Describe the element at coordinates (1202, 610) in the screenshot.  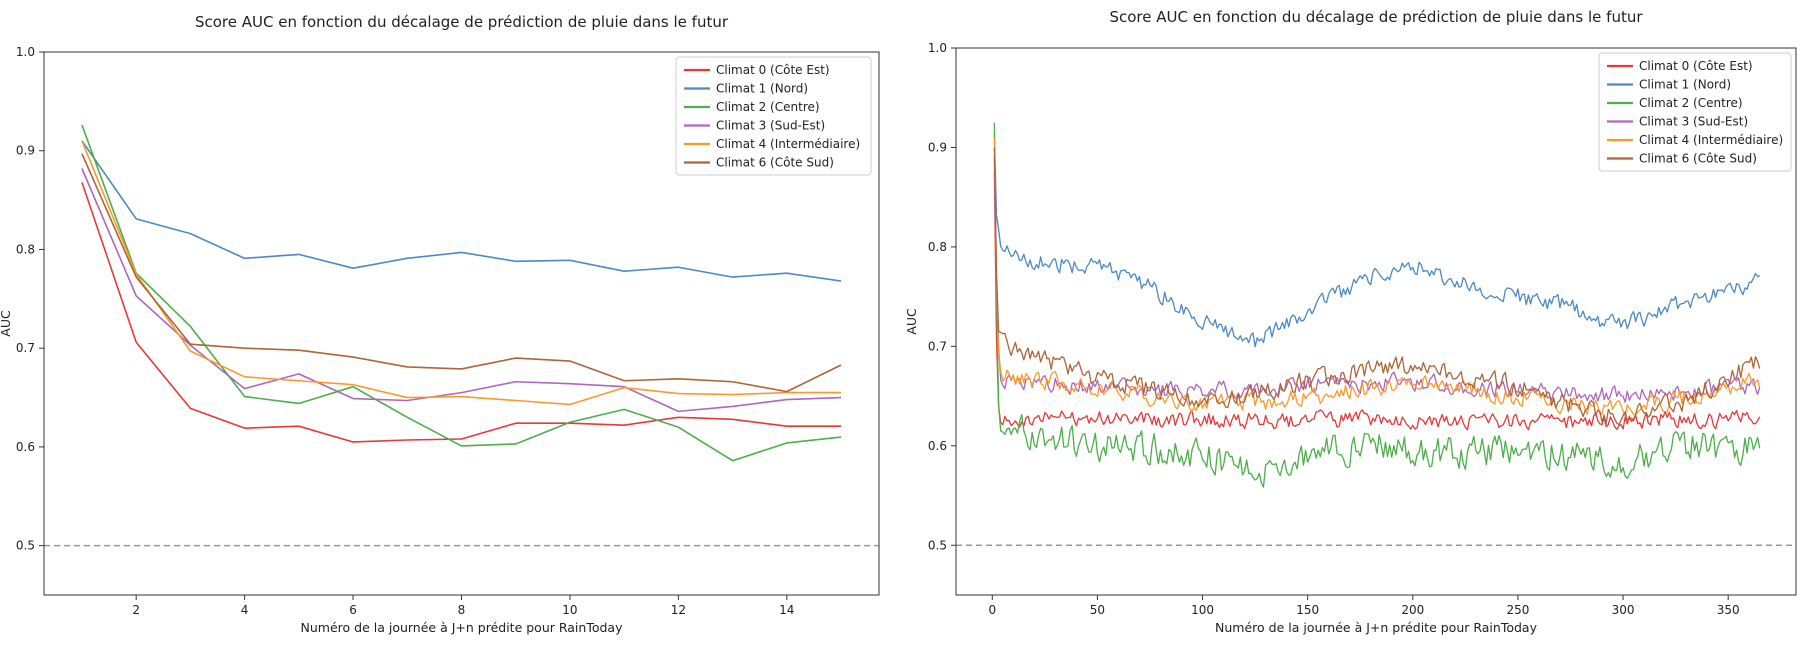
I see `x-tick-label: 100` at that location.